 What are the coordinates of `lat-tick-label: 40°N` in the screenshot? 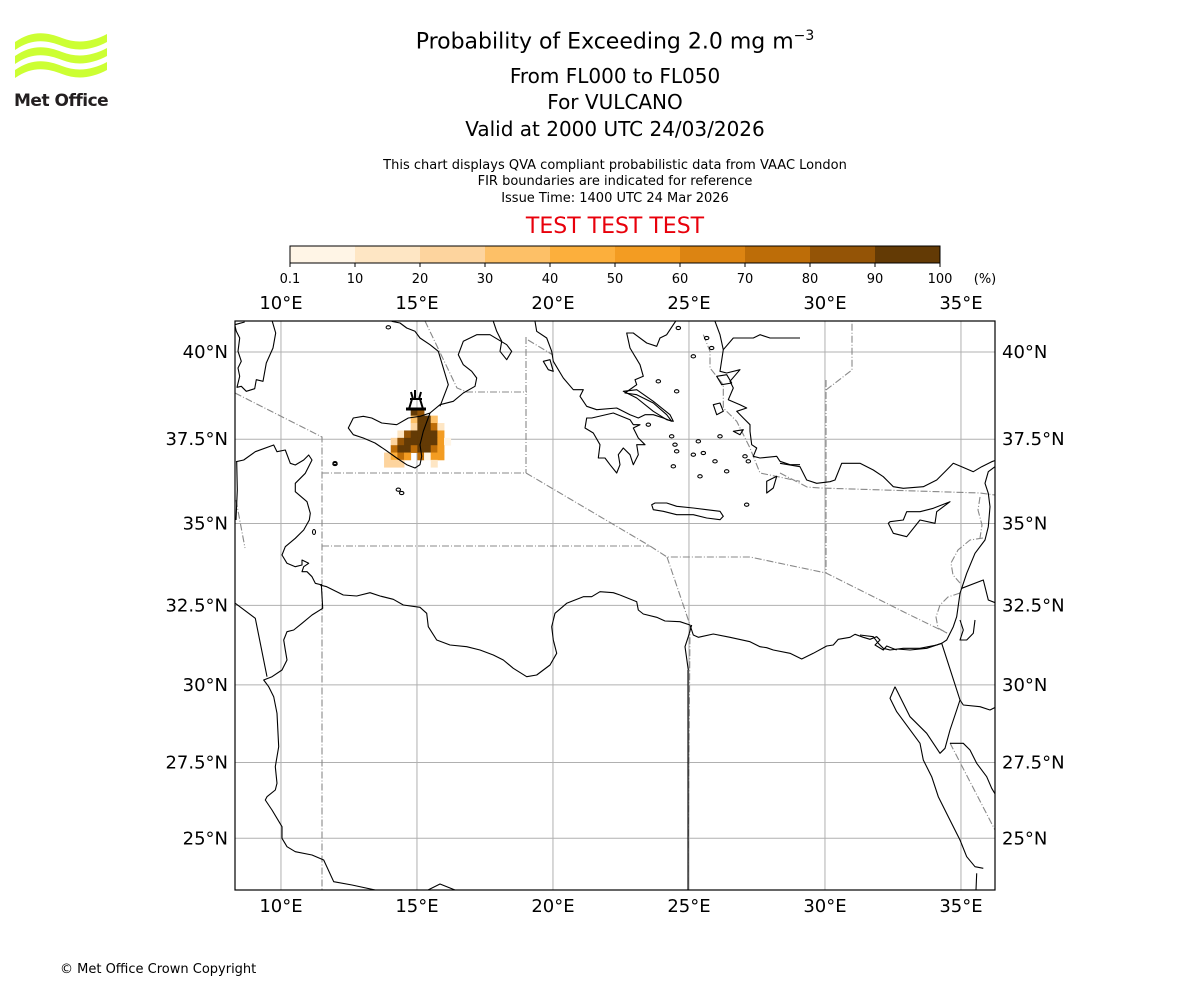 It's located at (1024, 352).